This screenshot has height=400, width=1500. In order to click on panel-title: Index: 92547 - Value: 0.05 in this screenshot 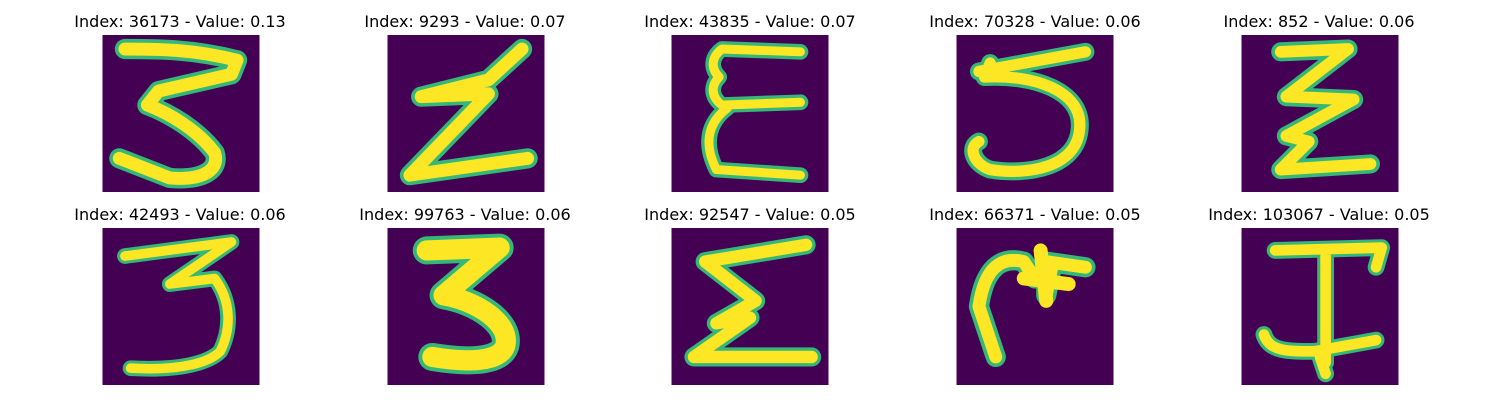, I will do `click(750, 214)`.